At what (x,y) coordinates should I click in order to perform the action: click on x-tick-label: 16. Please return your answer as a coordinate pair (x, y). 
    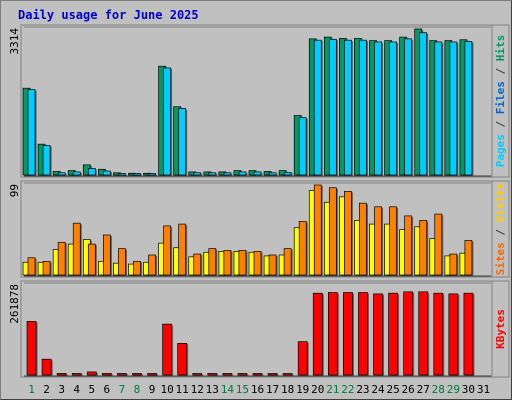
    Looking at the image, I should click on (257, 389).